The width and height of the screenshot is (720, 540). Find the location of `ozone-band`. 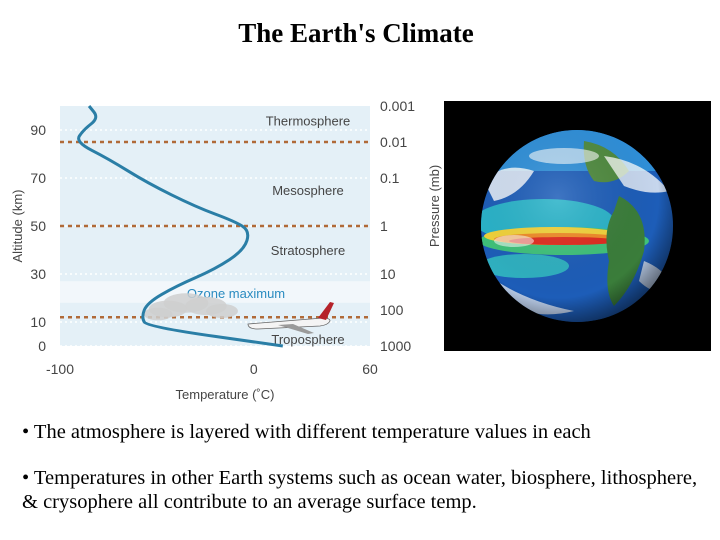

ozone-band is located at coordinates (215, 292).